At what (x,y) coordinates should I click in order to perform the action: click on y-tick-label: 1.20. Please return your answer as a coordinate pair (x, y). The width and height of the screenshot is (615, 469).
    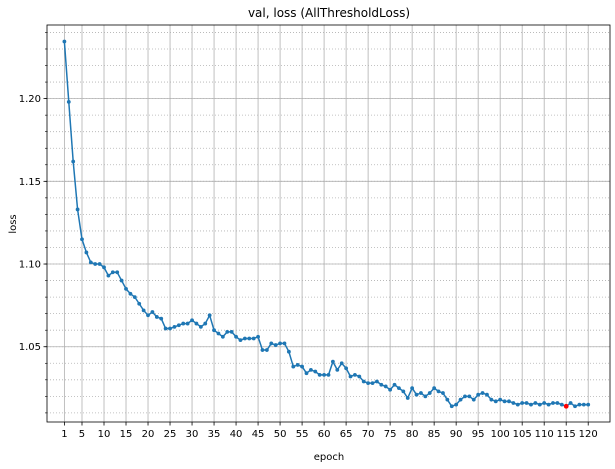
    Looking at the image, I should click on (30, 99).